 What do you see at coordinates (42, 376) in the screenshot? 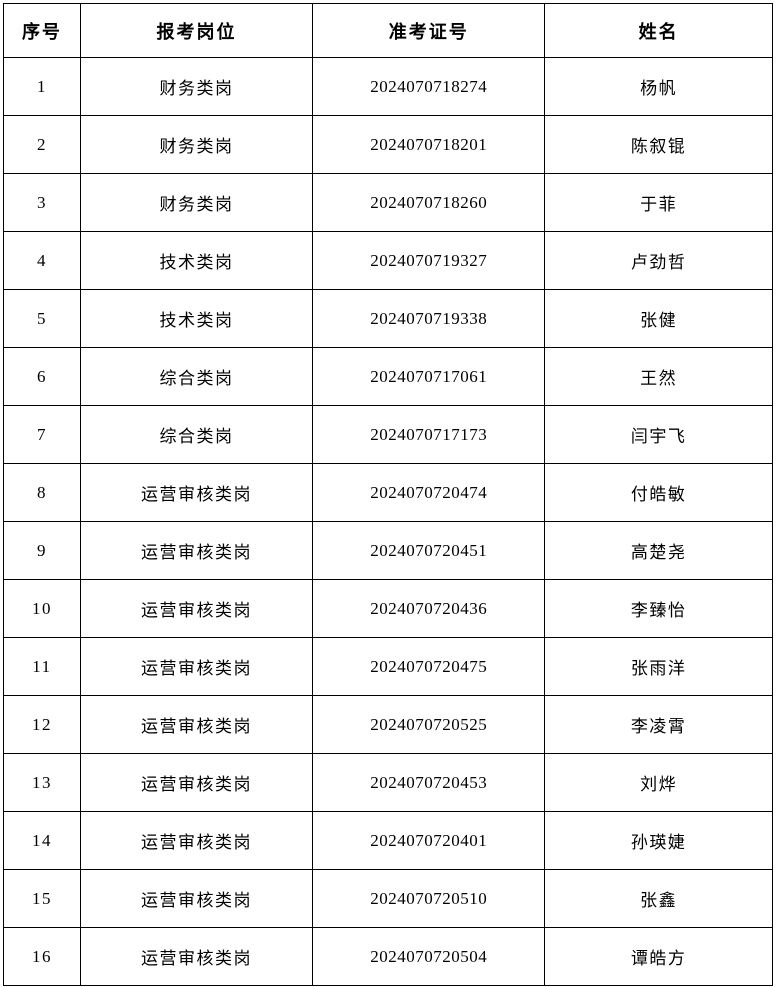
I see `cell-index: 6` at bounding box center [42, 376].